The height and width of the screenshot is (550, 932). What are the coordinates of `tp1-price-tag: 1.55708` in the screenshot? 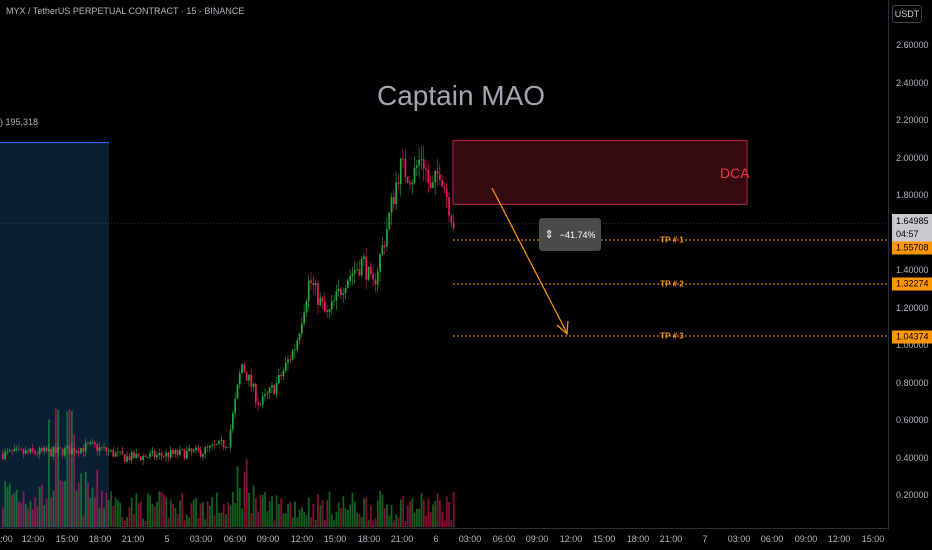 It's located at (912, 248).